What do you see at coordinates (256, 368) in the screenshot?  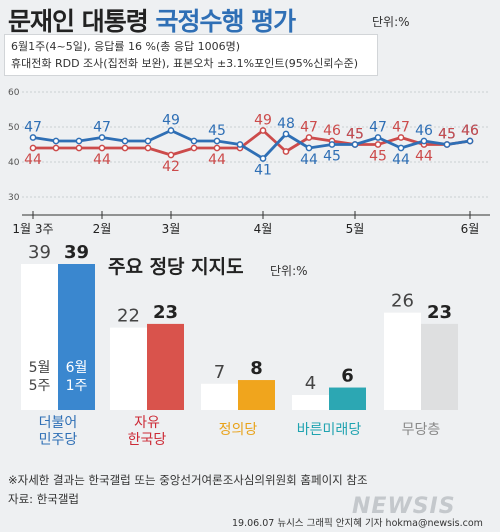 I see `bar-value-2-1: 8` at bounding box center [256, 368].